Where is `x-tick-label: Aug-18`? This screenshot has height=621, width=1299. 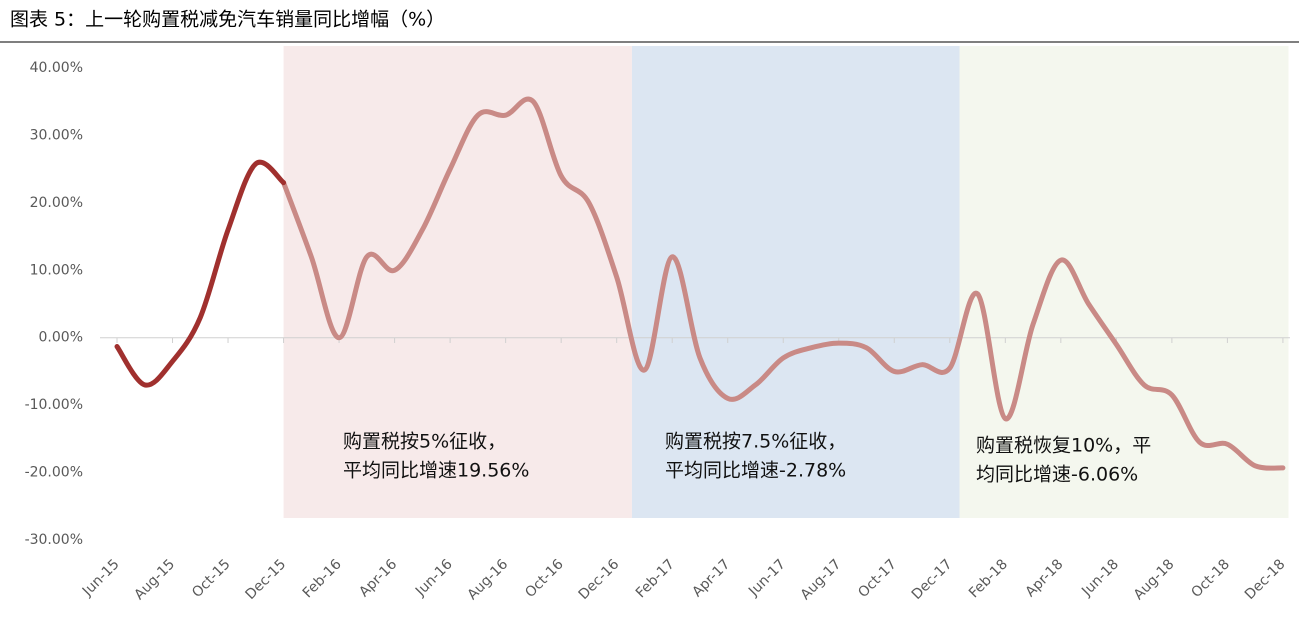
x-tick-label: Aug-18 is located at coordinates (1154, 579).